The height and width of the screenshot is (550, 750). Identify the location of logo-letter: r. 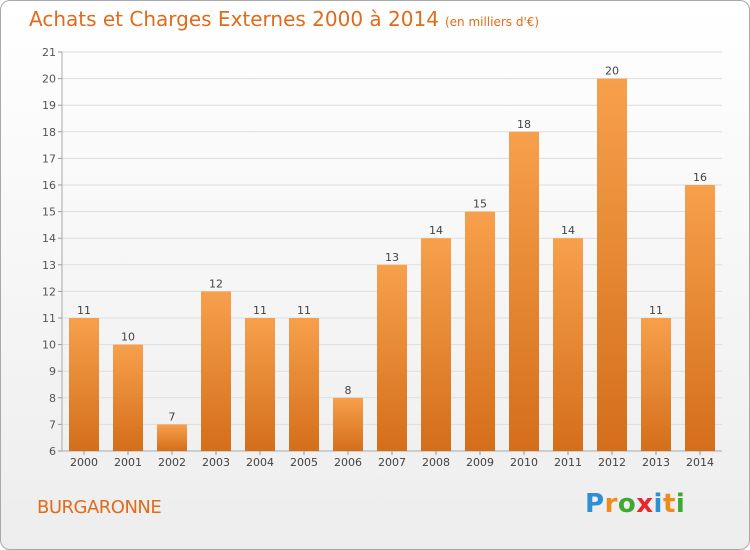
(611, 504).